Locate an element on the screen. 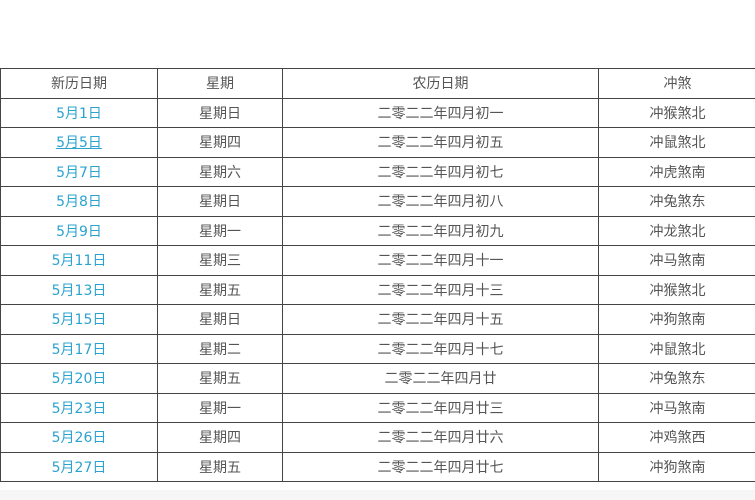 The height and width of the screenshot is (500, 755). solar-date-link: 5月23日 is located at coordinates (79, 407).